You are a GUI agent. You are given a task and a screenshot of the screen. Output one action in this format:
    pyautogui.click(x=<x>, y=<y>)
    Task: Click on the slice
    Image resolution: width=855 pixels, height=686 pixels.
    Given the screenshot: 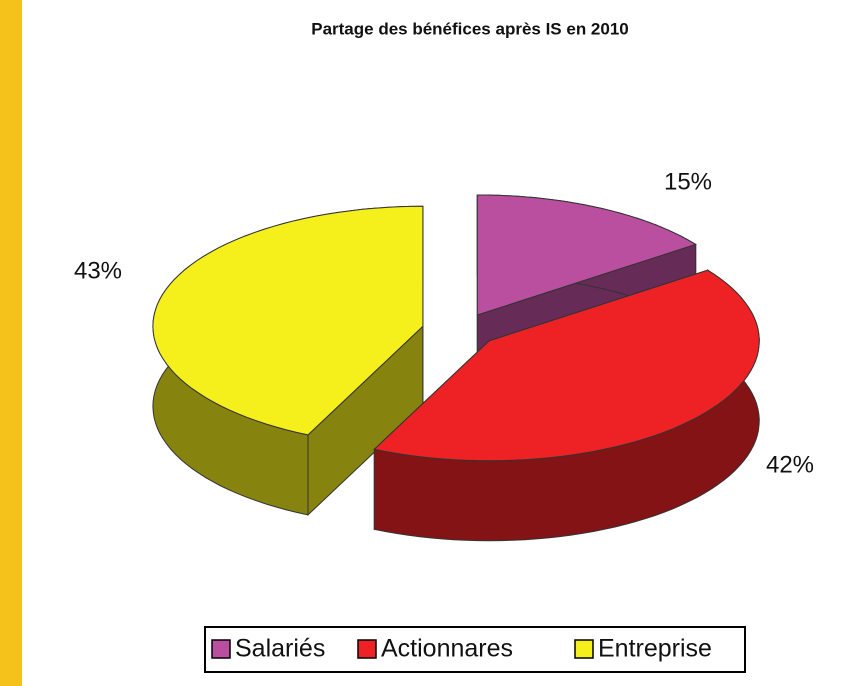 What is the action you would take?
    pyautogui.click(x=288, y=361)
    